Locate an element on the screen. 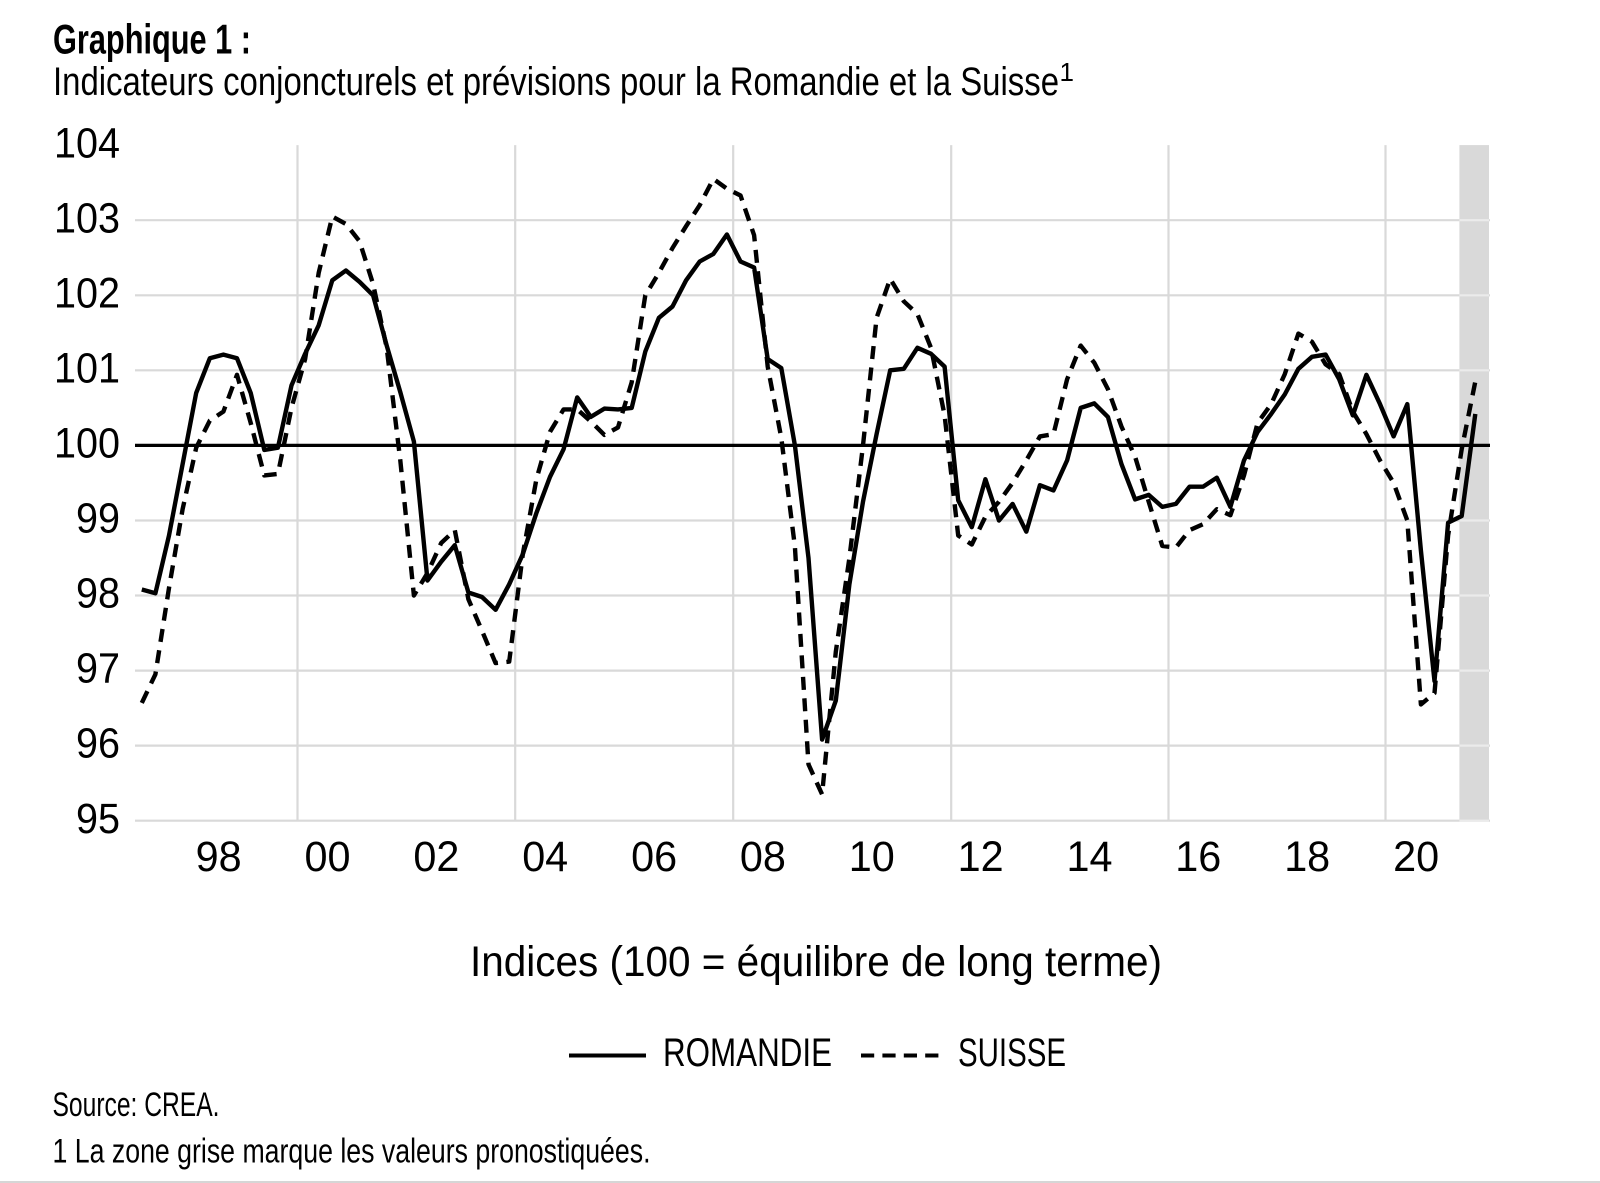  svg-text: 16 is located at coordinates (1198, 857).